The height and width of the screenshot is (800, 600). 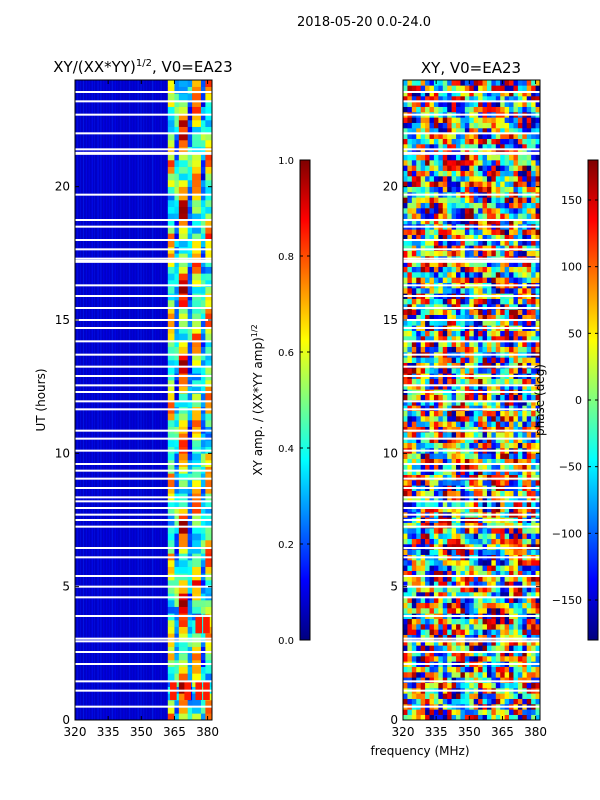 I want to click on amplitude-texture, so click(x=135, y=400).